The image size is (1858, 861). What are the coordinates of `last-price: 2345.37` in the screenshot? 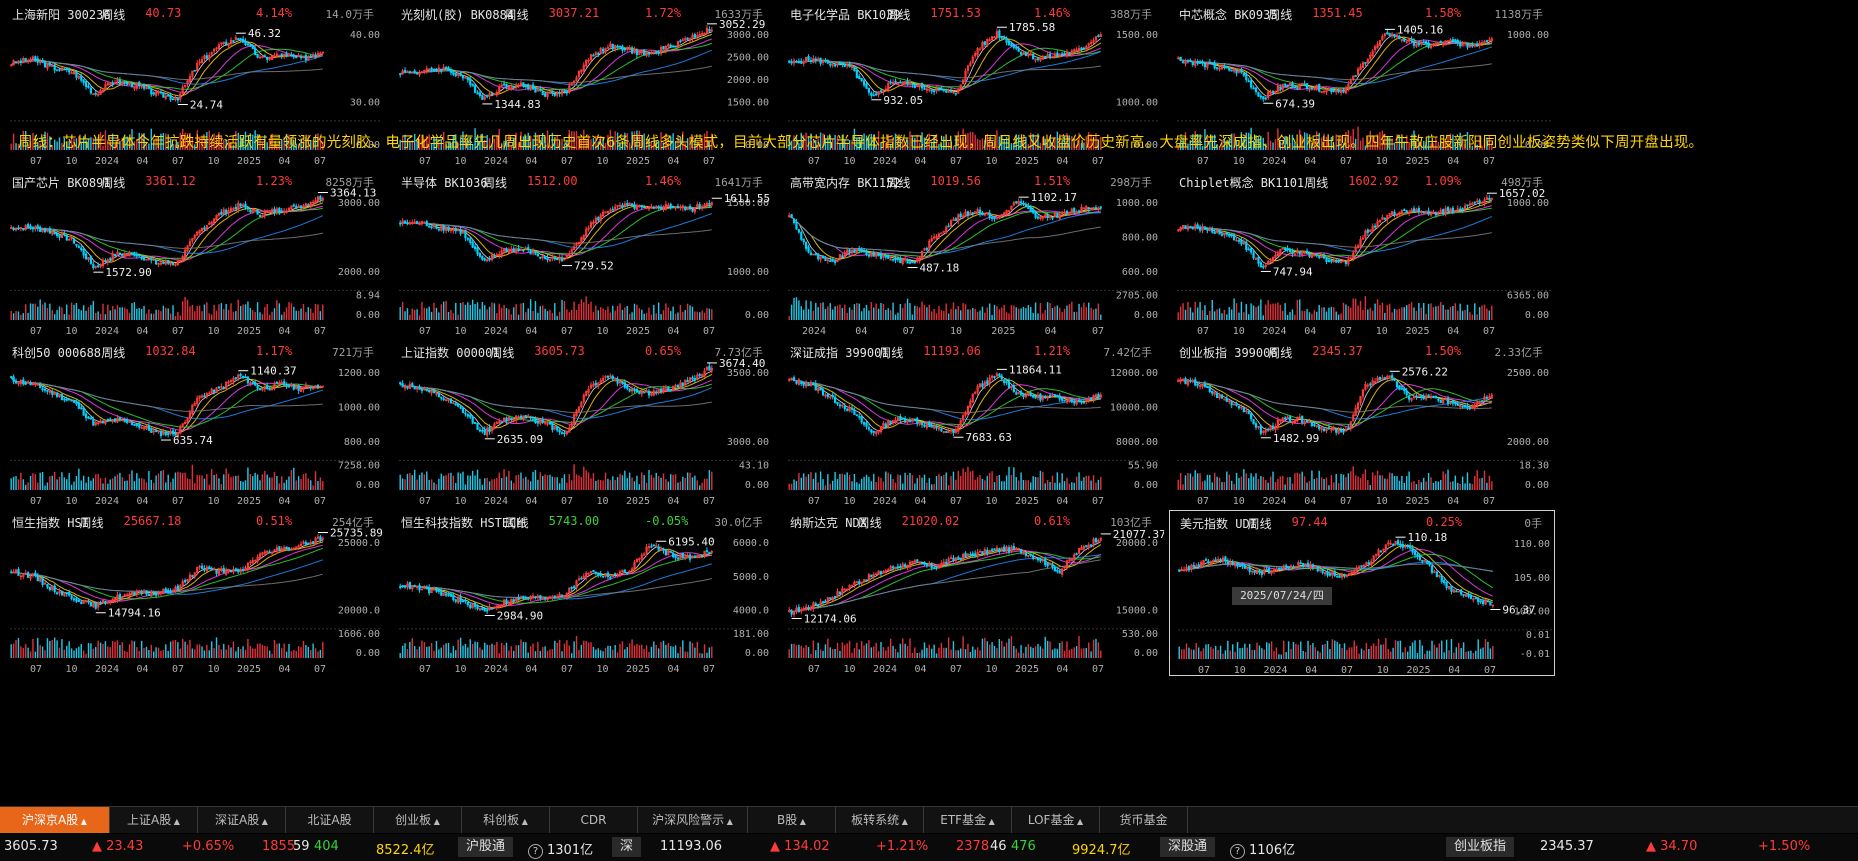 It's located at (1337, 351).